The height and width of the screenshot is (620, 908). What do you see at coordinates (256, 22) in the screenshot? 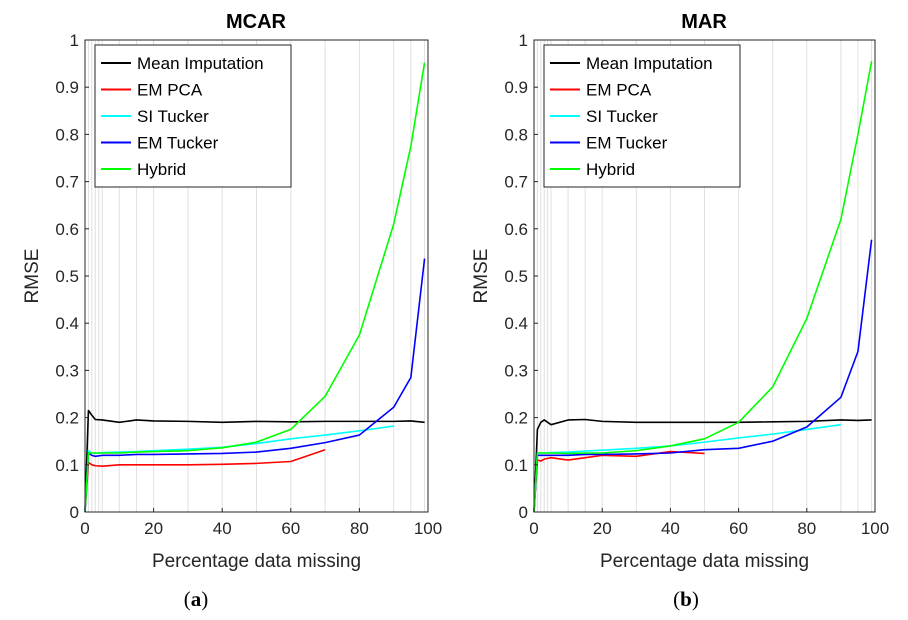
I see `chart-title: MCAR` at bounding box center [256, 22].